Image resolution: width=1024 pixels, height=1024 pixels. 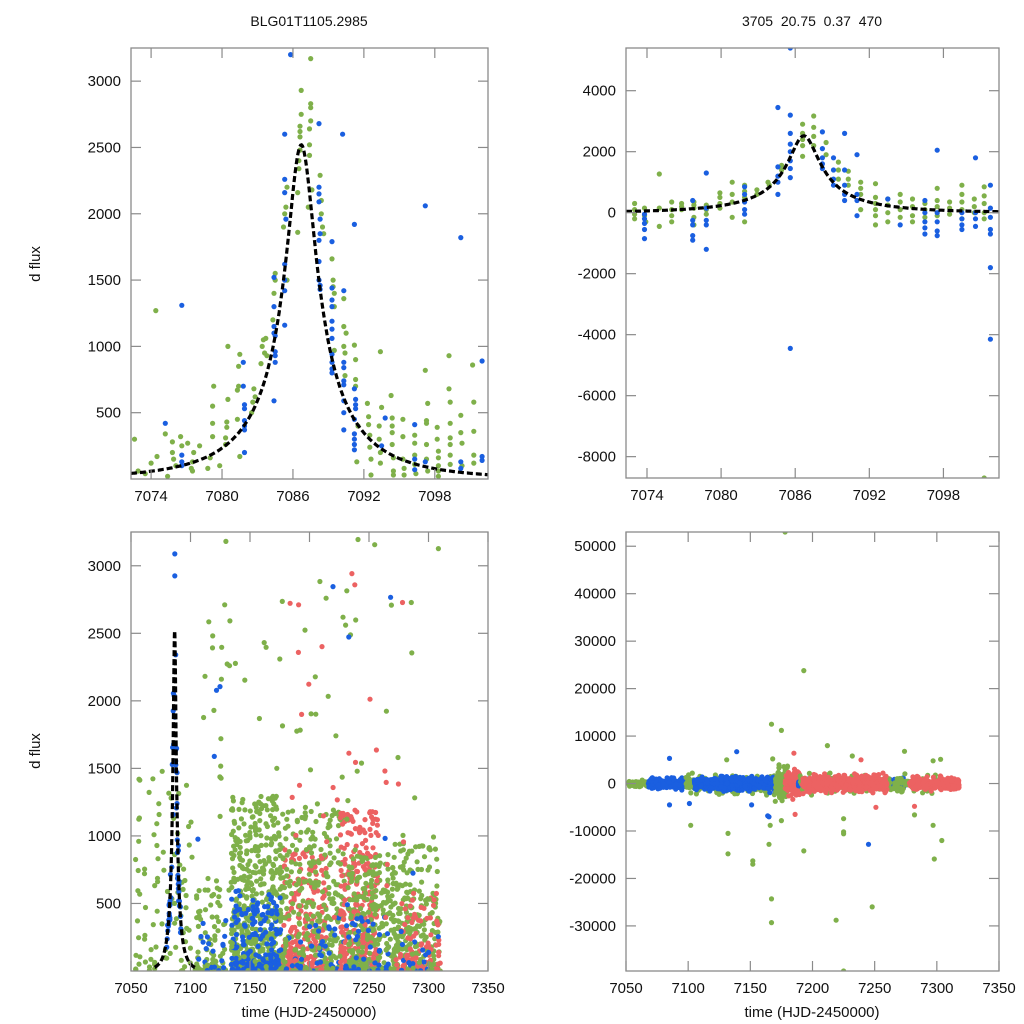 What do you see at coordinates (104, 81) in the screenshot?
I see `y-tick-label: 3000` at bounding box center [104, 81].